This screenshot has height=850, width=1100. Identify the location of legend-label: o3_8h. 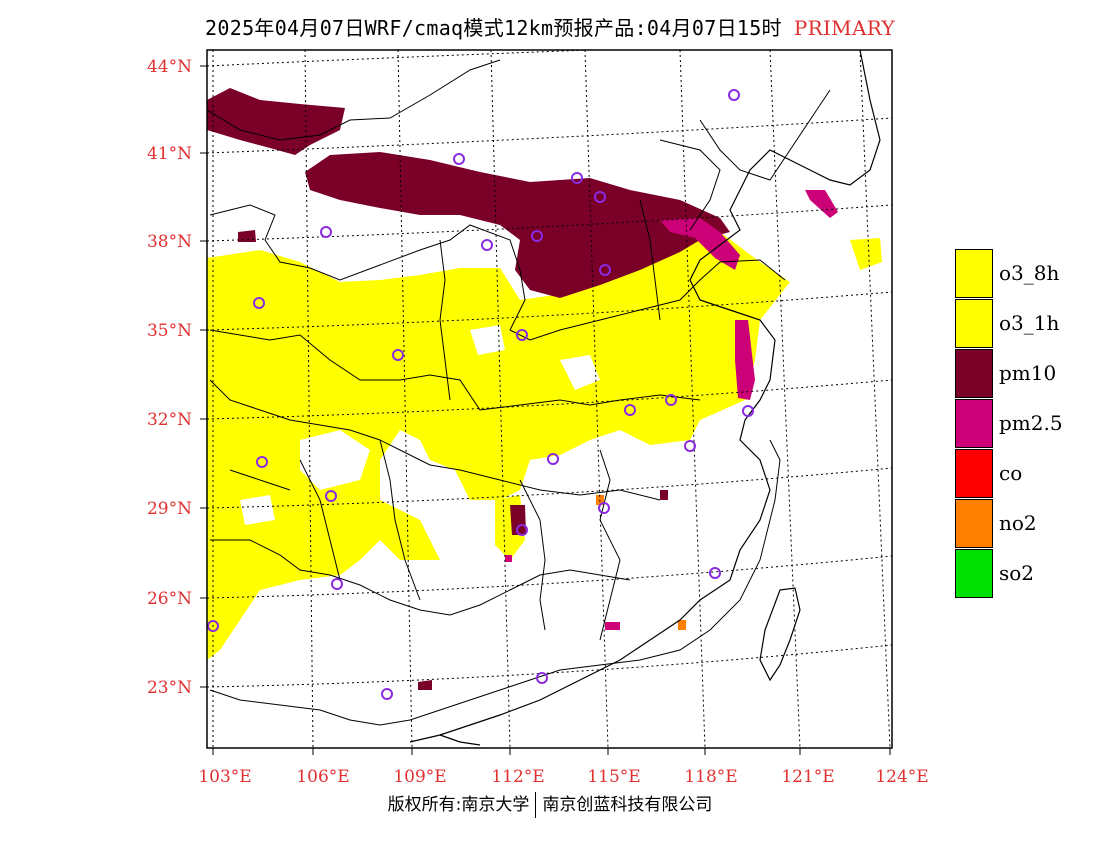
(1029, 273).